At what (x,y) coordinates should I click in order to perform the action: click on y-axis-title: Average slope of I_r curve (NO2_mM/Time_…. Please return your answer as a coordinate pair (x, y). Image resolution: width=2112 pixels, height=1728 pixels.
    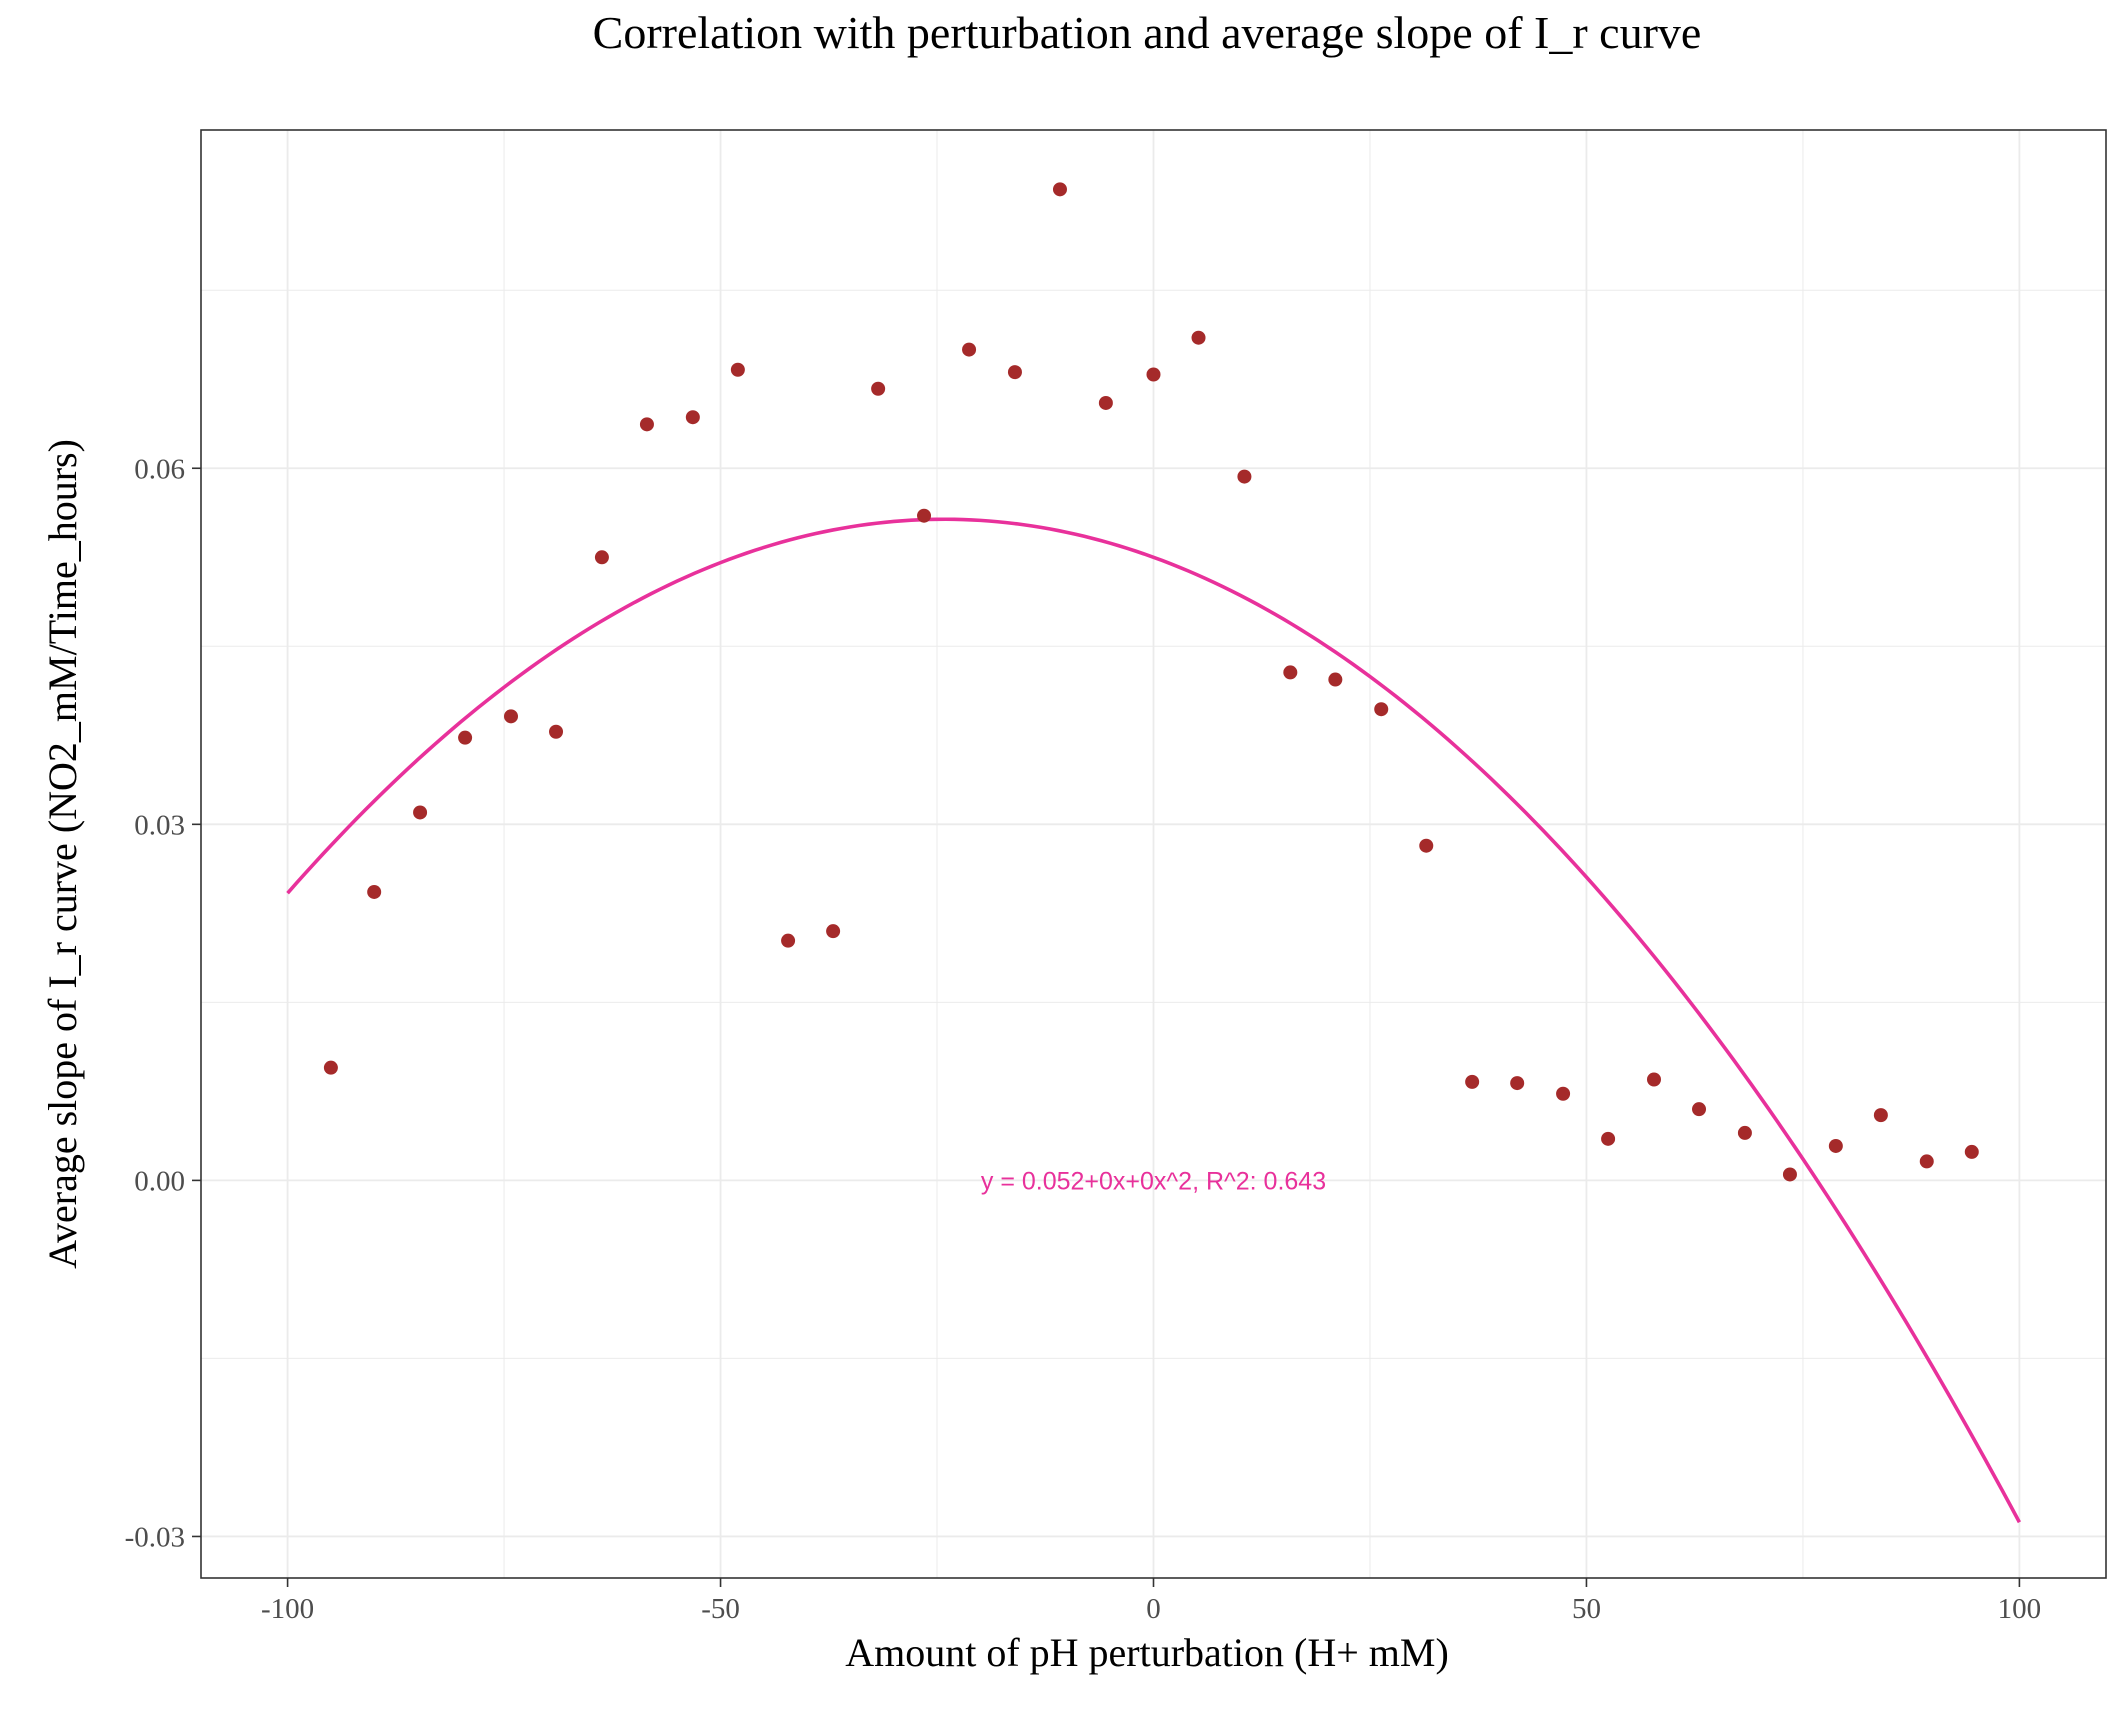
    Looking at the image, I should click on (62, 854).